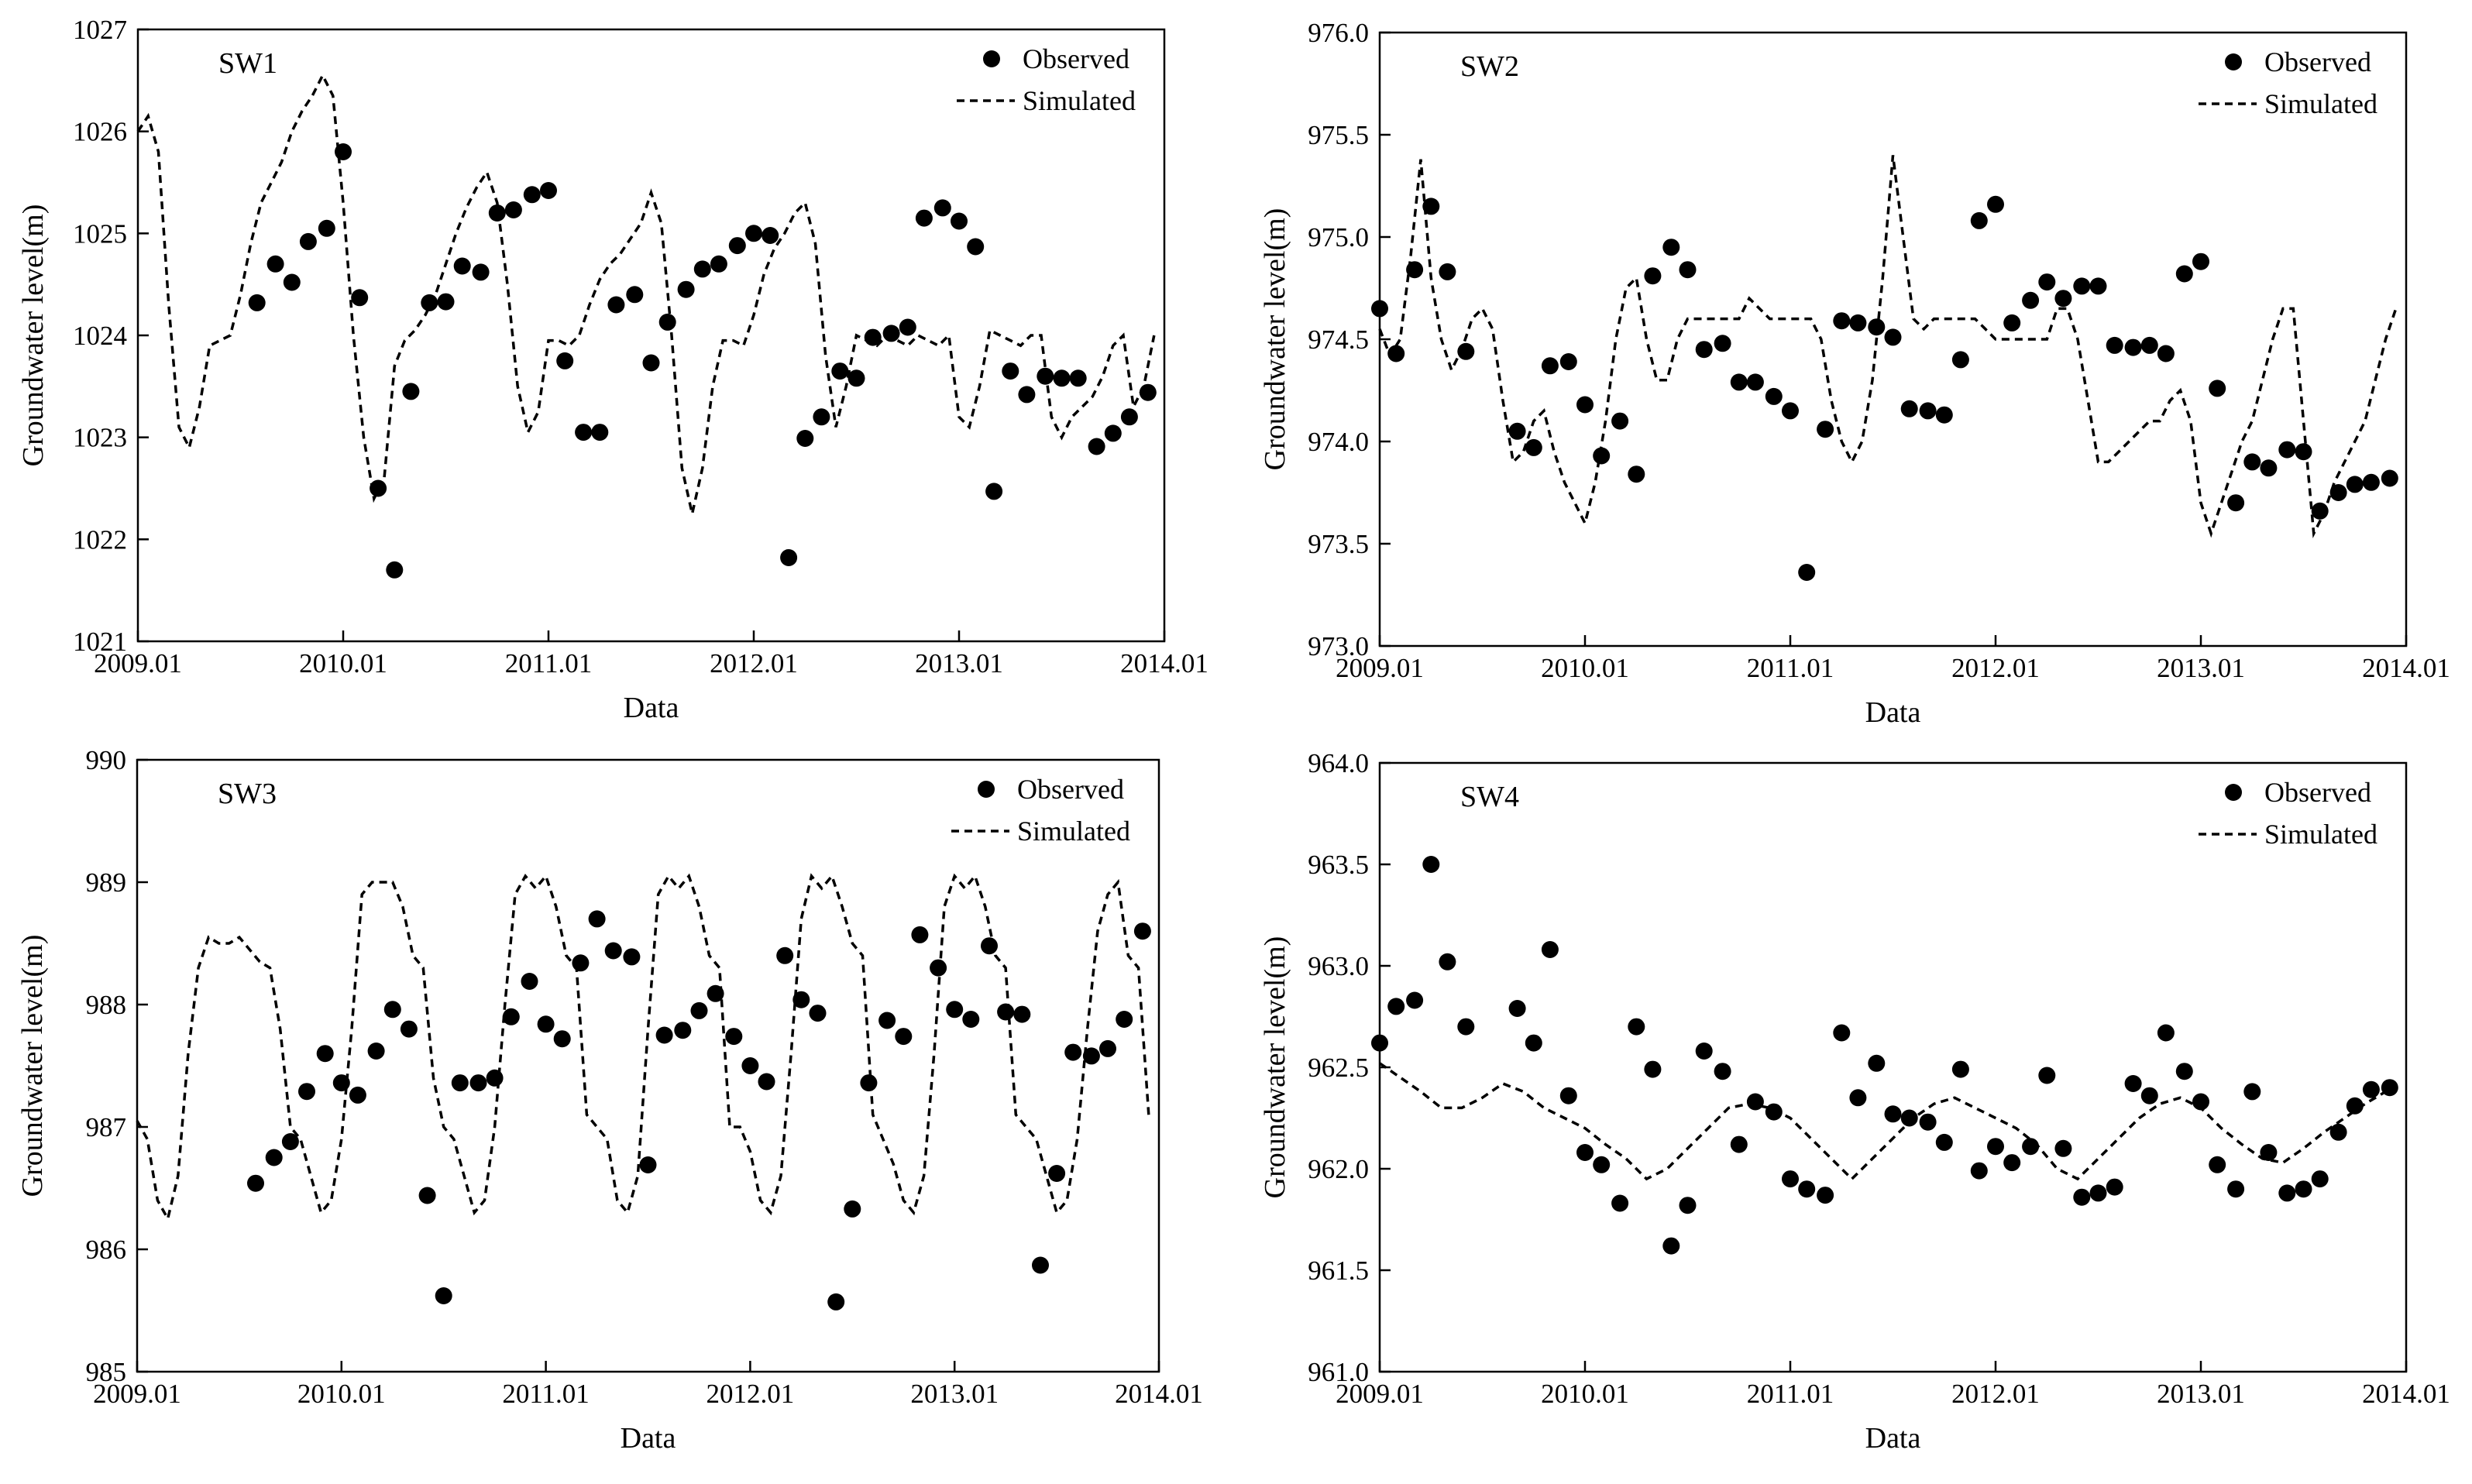 This screenshot has height=1484, width=2472. I want to click on y-tick-label: 962.5, so click(1338, 1068).